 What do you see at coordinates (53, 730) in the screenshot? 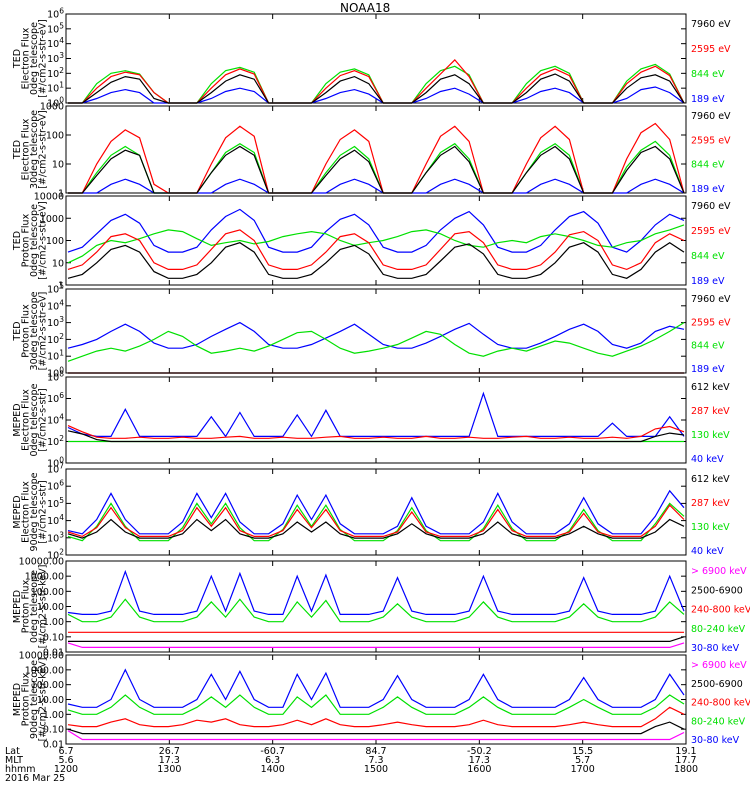
I see `y-tick-label: 0.10` at bounding box center [53, 730].